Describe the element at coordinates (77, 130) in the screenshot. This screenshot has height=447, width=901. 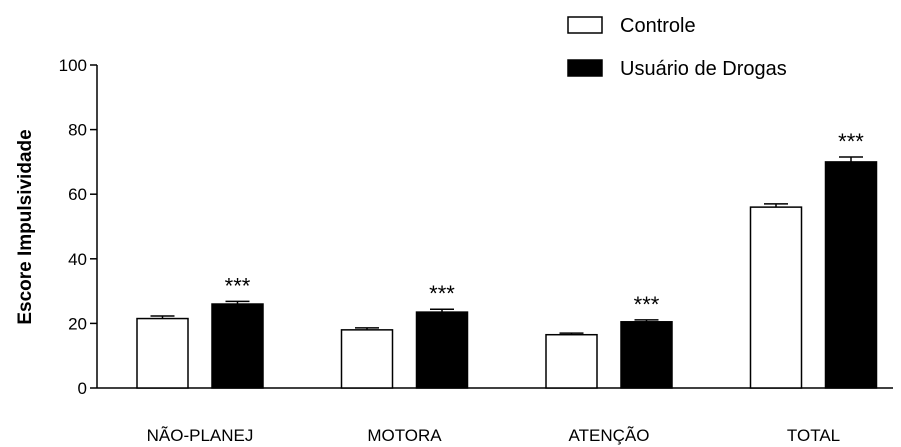
I see `y-tick-label: 80` at that location.